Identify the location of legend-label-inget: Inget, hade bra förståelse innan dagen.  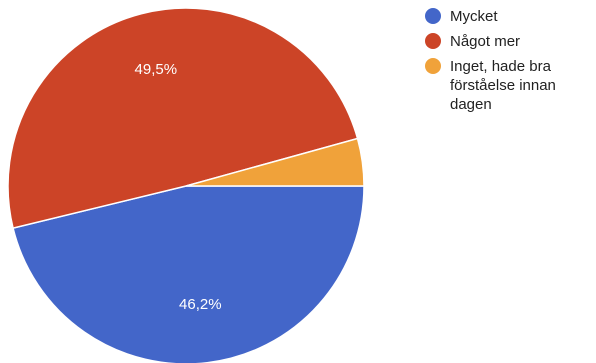
(503, 85).